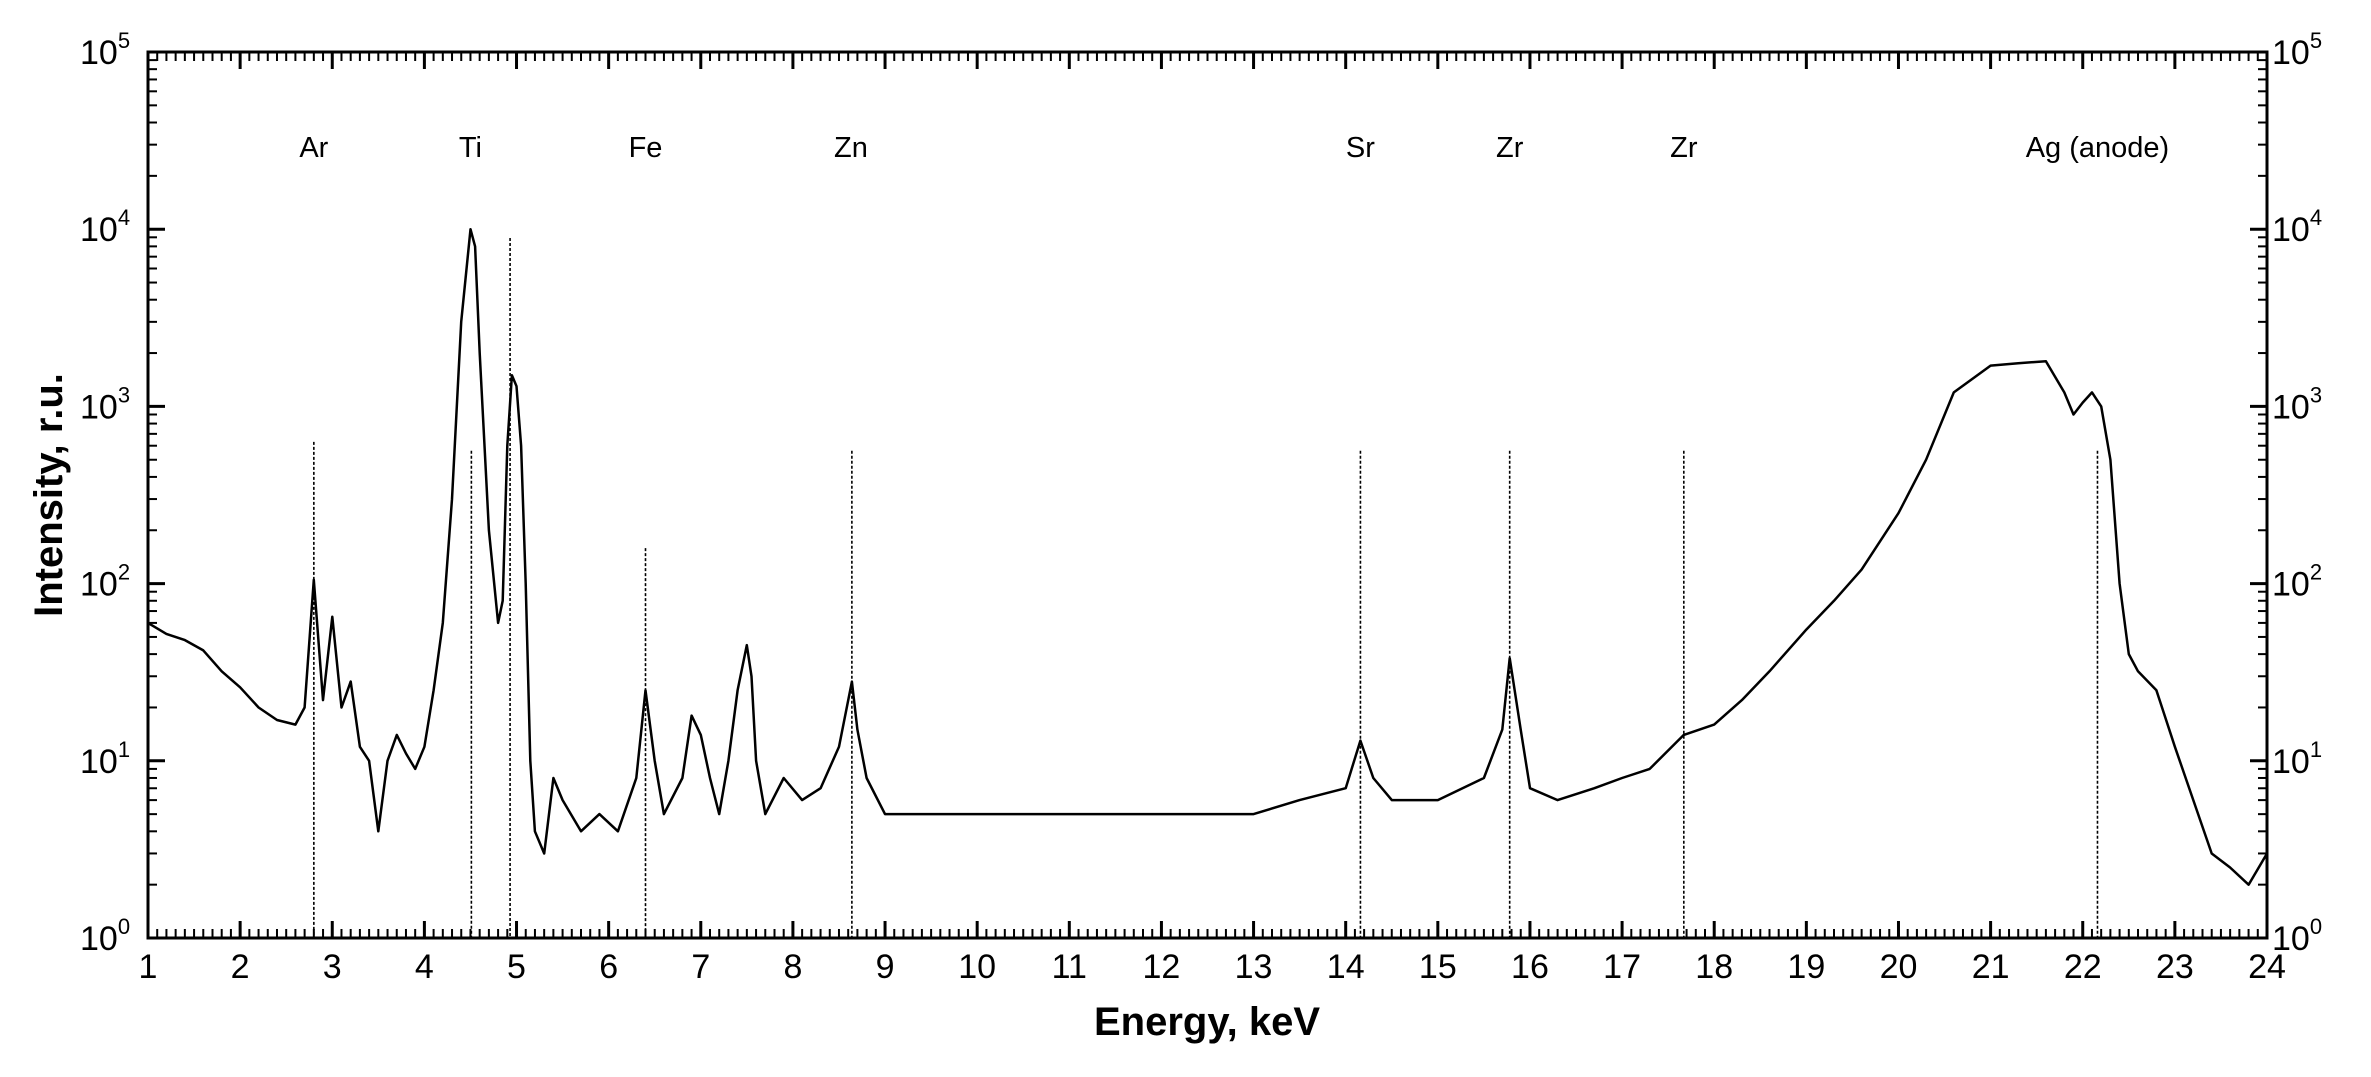  What do you see at coordinates (332, 967) in the screenshot?
I see `x-tick-label: 3` at bounding box center [332, 967].